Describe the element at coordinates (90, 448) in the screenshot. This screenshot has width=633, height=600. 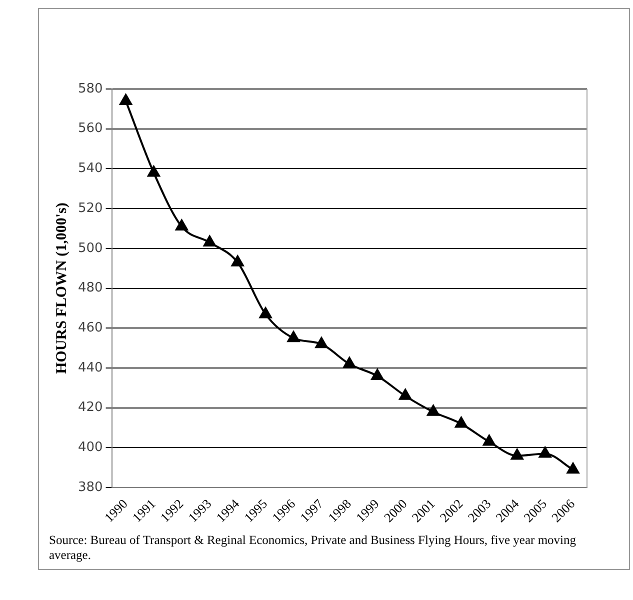
I see `y-tick-label: 400` at that location.